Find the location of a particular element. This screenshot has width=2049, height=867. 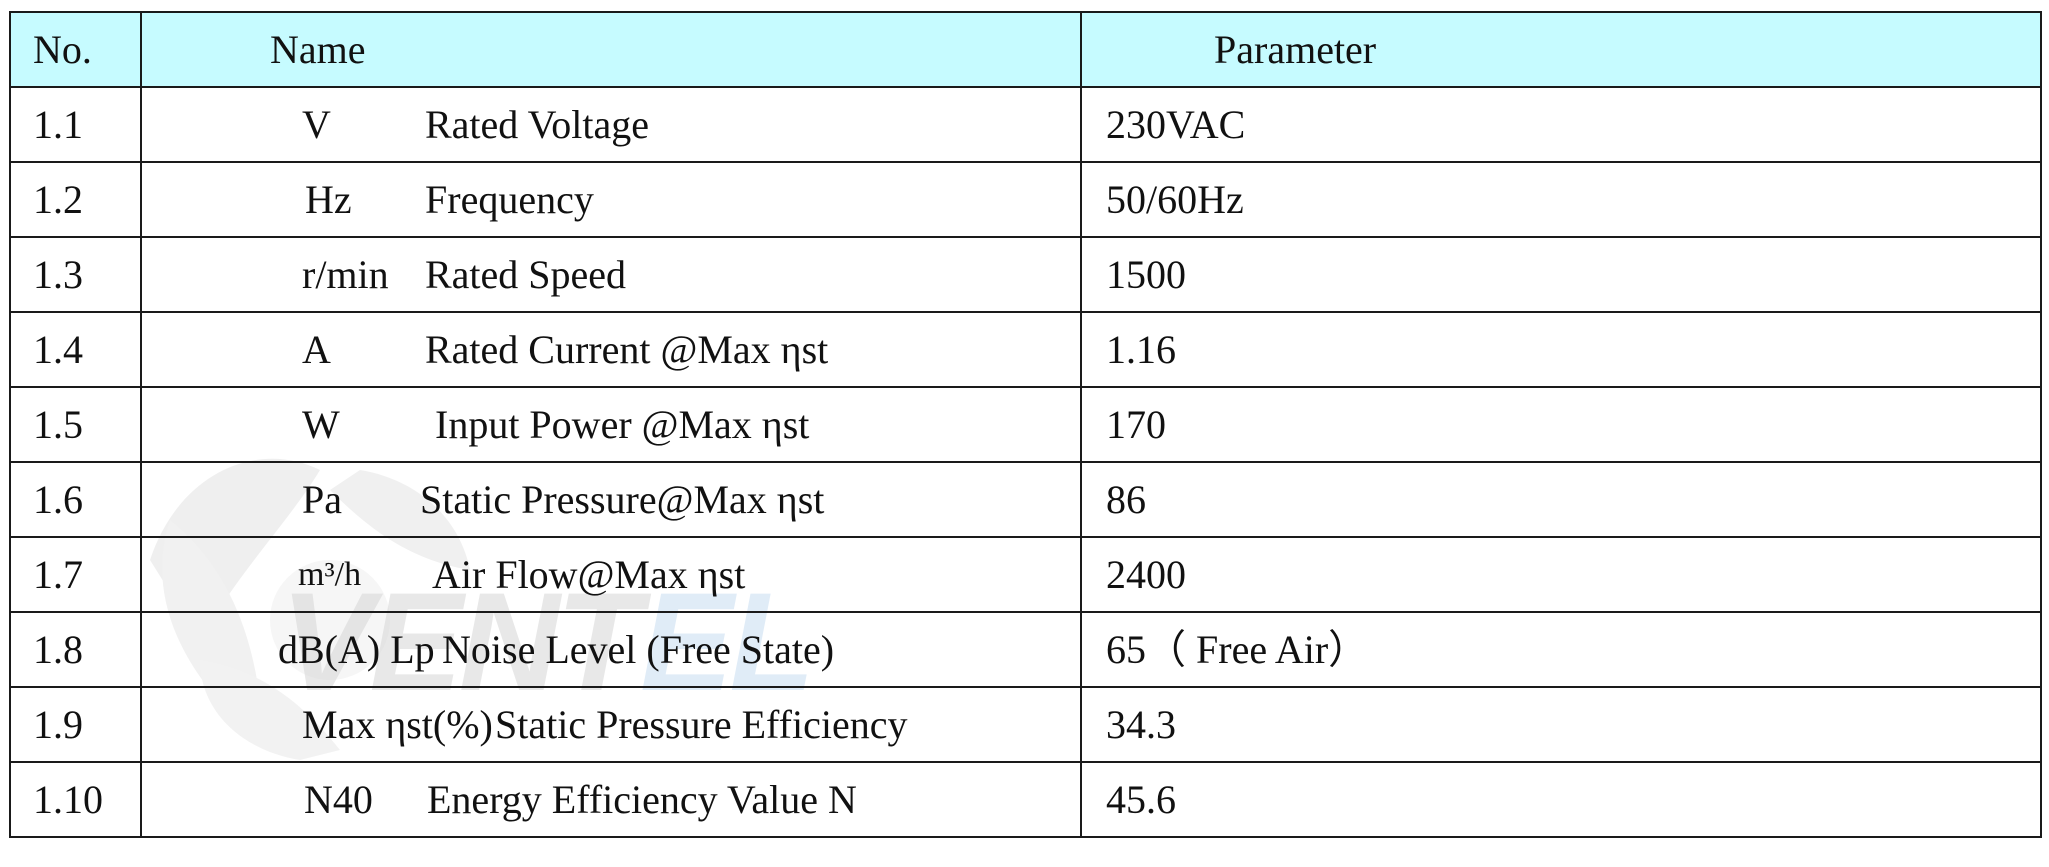

row-symbol: N40 is located at coordinates (338, 799).